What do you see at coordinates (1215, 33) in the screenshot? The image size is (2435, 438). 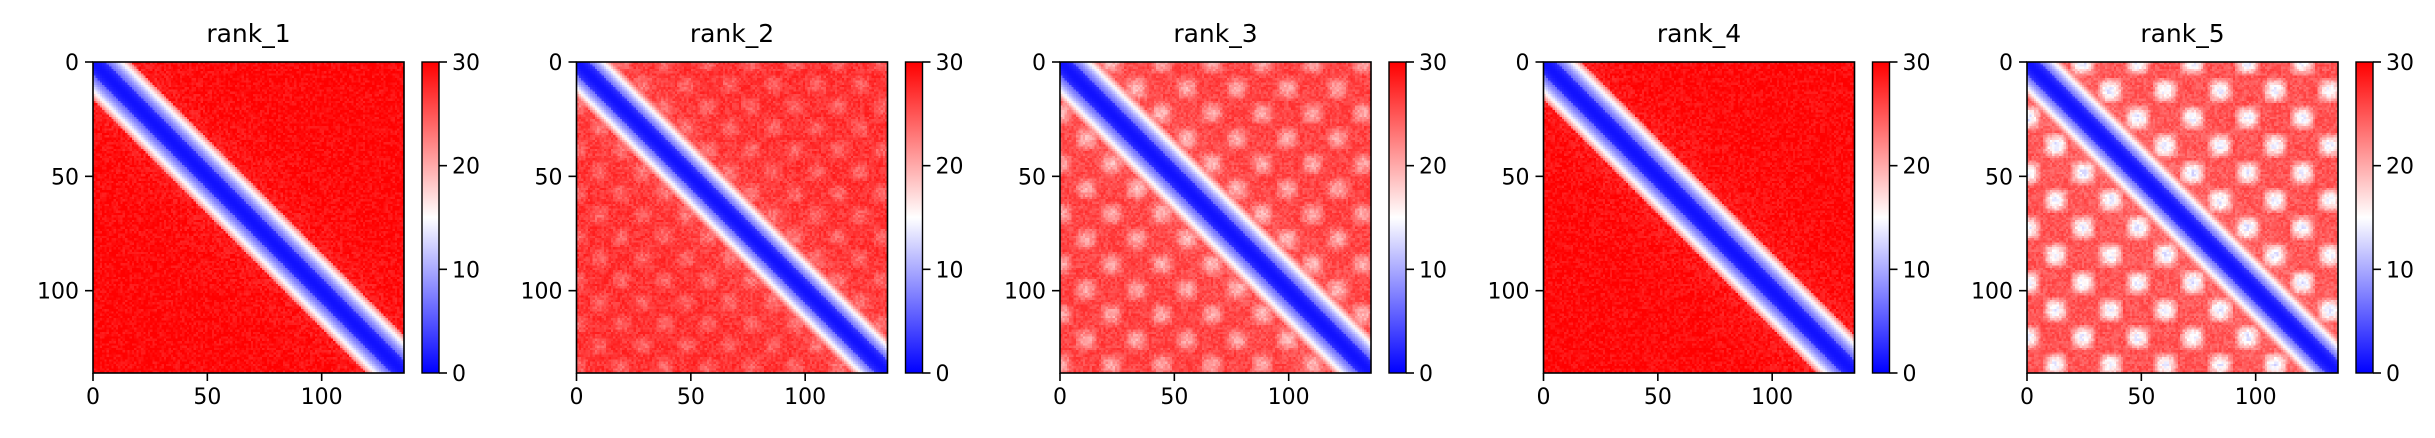 I see `panel-title: rank_3` at bounding box center [1215, 33].